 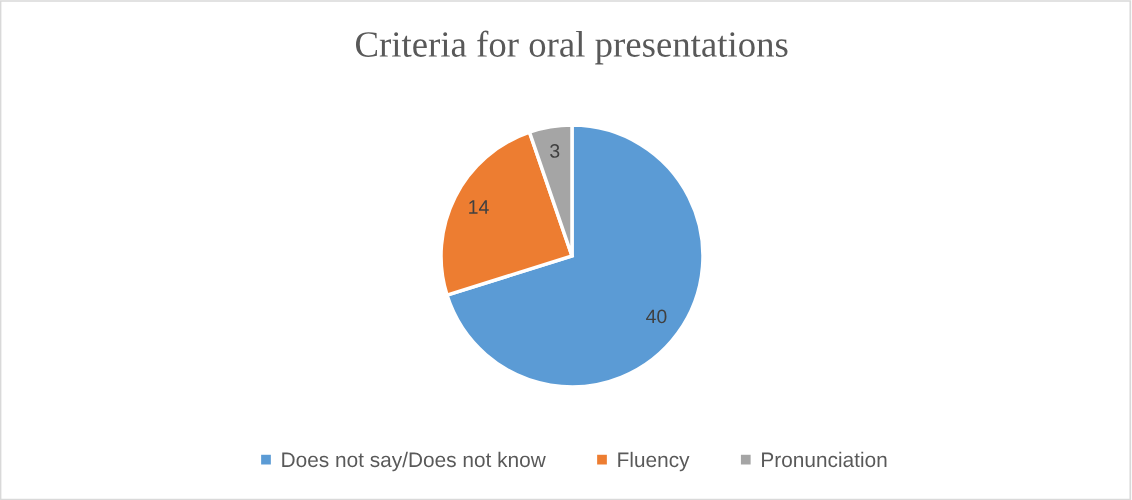 I want to click on legend-label: Does not say/Does not know, so click(x=414, y=461).